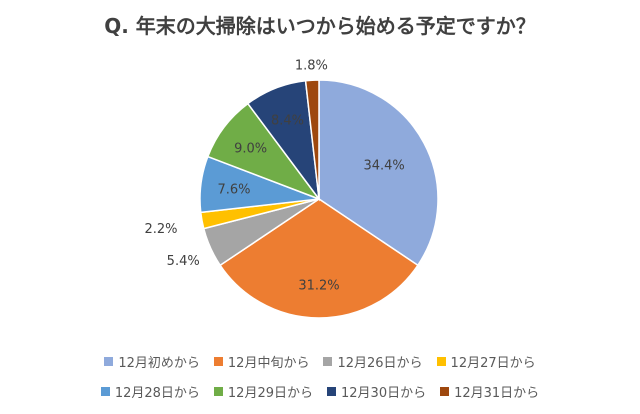 Image resolution: width=640 pixels, height=414 pixels. I want to click on legend-row-2: 12月28日から 12月29日から 12月30日から 12月31日から, so click(320, 391).